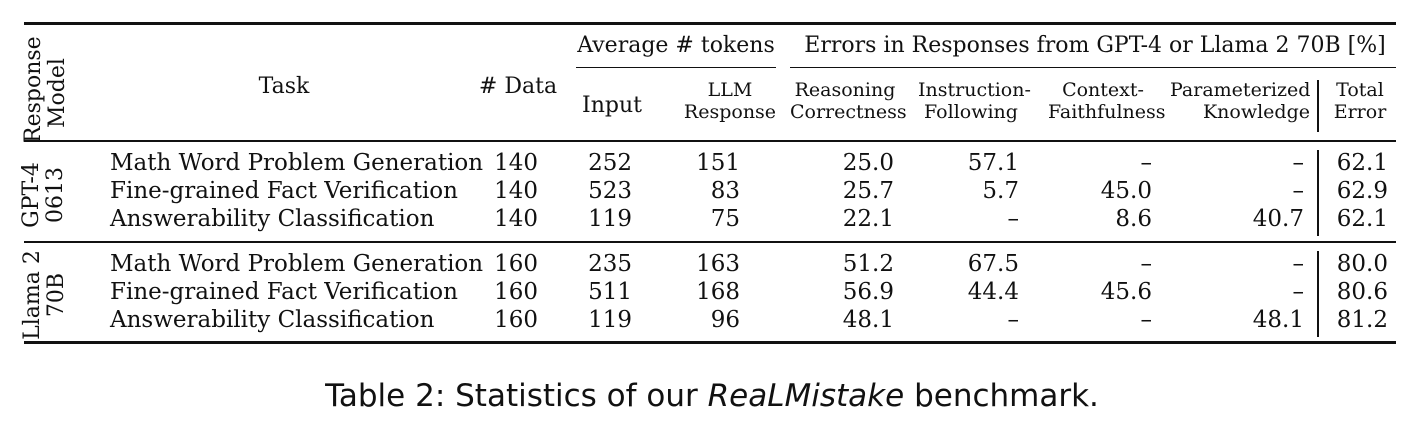 Image resolution: width=1424 pixels, height=430 pixels. What do you see at coordinates (718, 292) in the screenshot?
I see `cell-resp: 168` at bounding box center [718, 292].